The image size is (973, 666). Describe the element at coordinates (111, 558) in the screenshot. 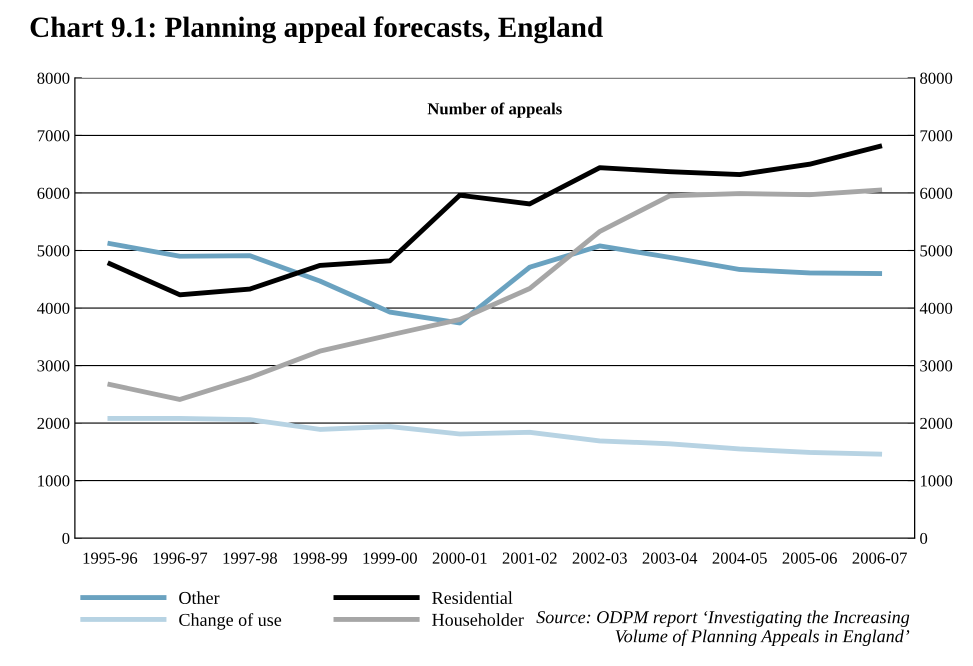

I see `x-tick-label: 1995-96` at that location.